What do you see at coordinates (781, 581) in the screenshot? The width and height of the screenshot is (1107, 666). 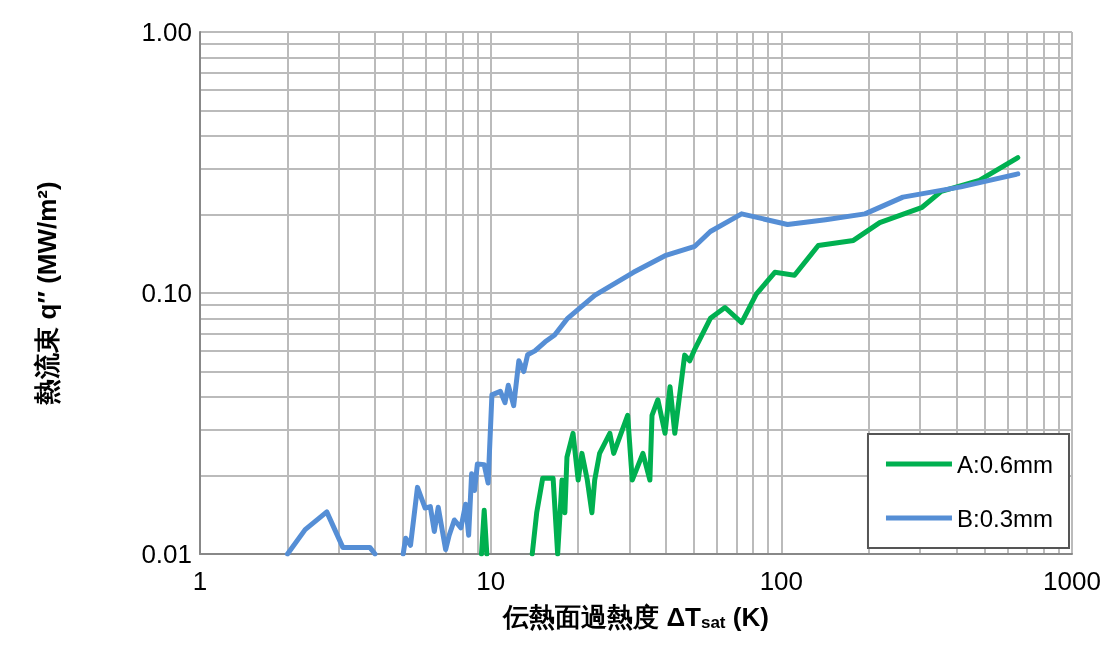 I see `x-tick-label: 100` at bounding box center [781, 581].